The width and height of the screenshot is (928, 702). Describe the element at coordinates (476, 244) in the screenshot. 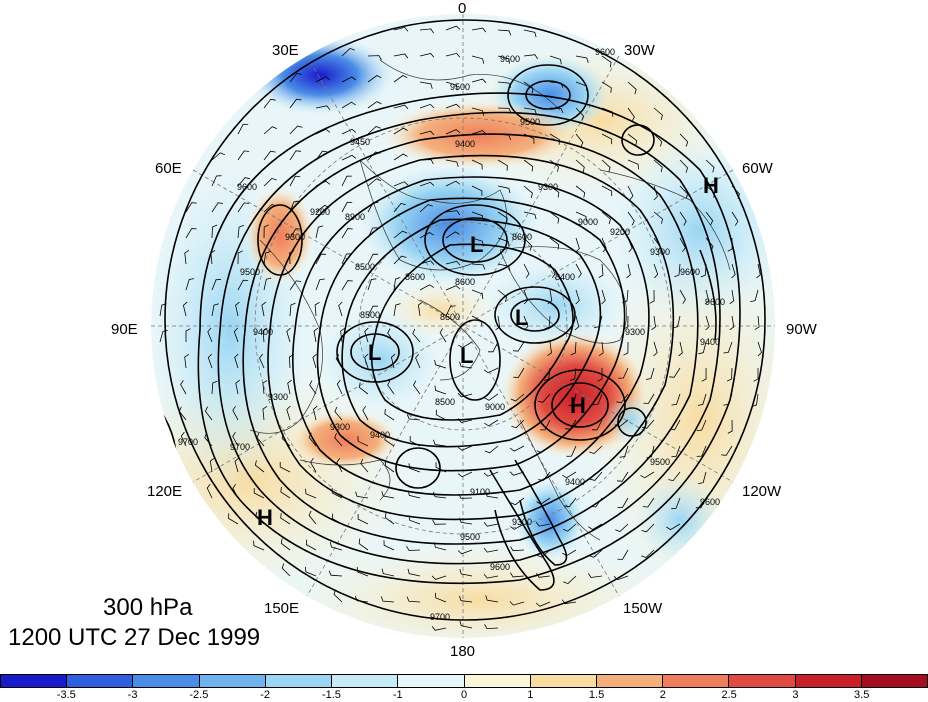

I see `low-pressure-label: L` at that location.